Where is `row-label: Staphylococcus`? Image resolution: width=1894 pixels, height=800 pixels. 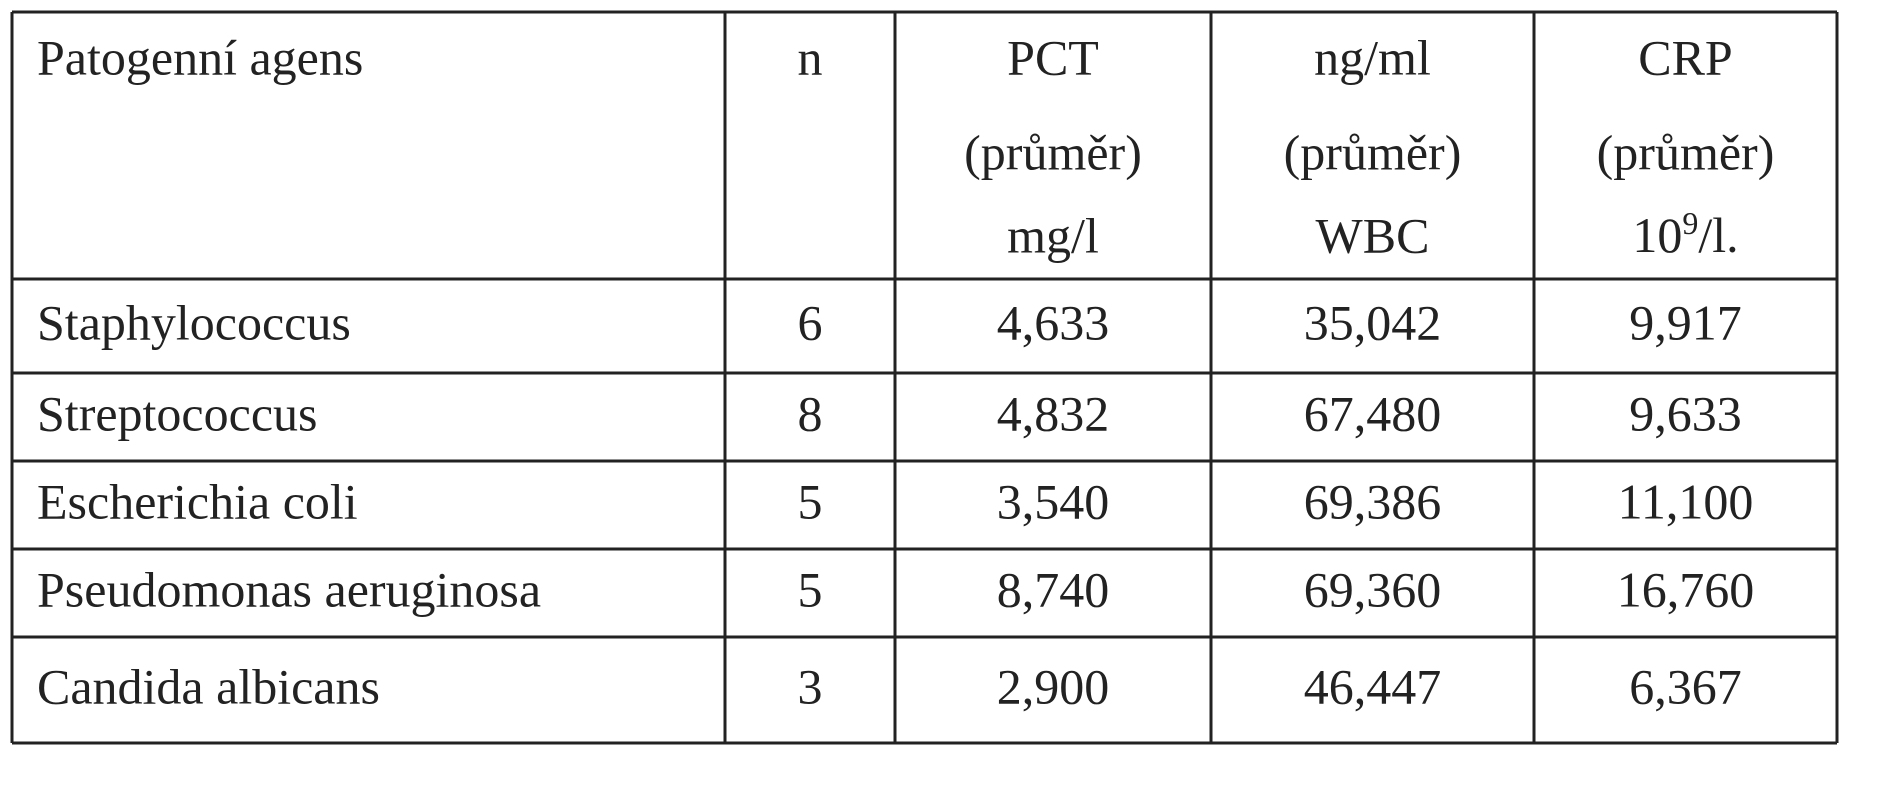
row-label: Staphylococcus is located at coordinates (194, 322).